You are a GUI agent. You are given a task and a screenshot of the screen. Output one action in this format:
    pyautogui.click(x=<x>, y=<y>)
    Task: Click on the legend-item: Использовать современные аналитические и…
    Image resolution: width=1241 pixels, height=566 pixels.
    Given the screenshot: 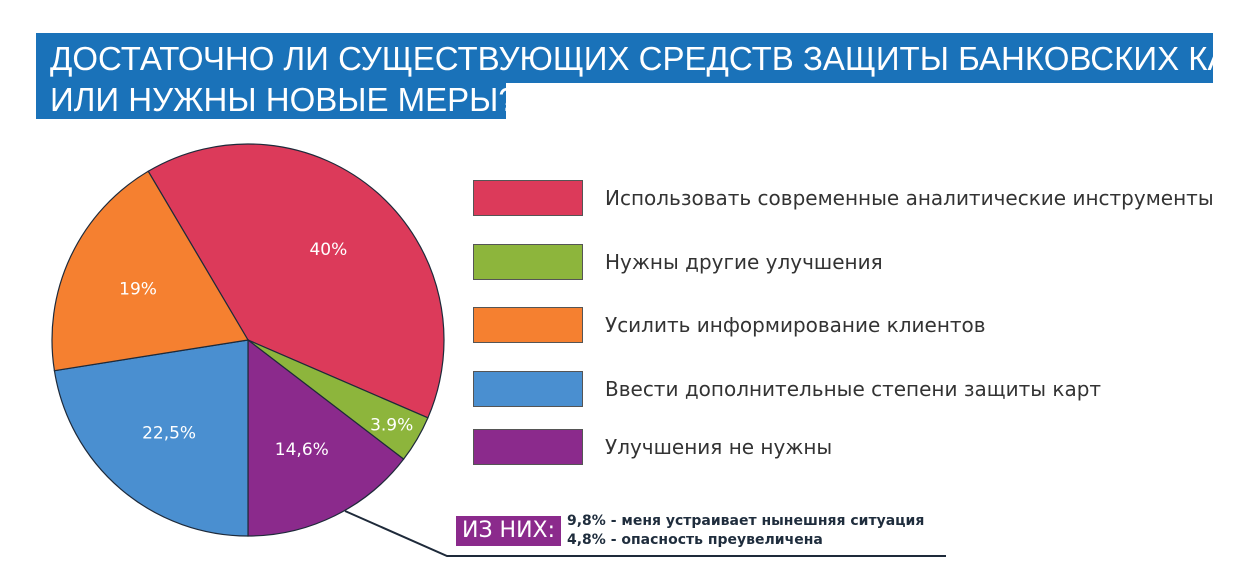 What is the action you would take?
    pyautogui.click(x=843, y=198)
    